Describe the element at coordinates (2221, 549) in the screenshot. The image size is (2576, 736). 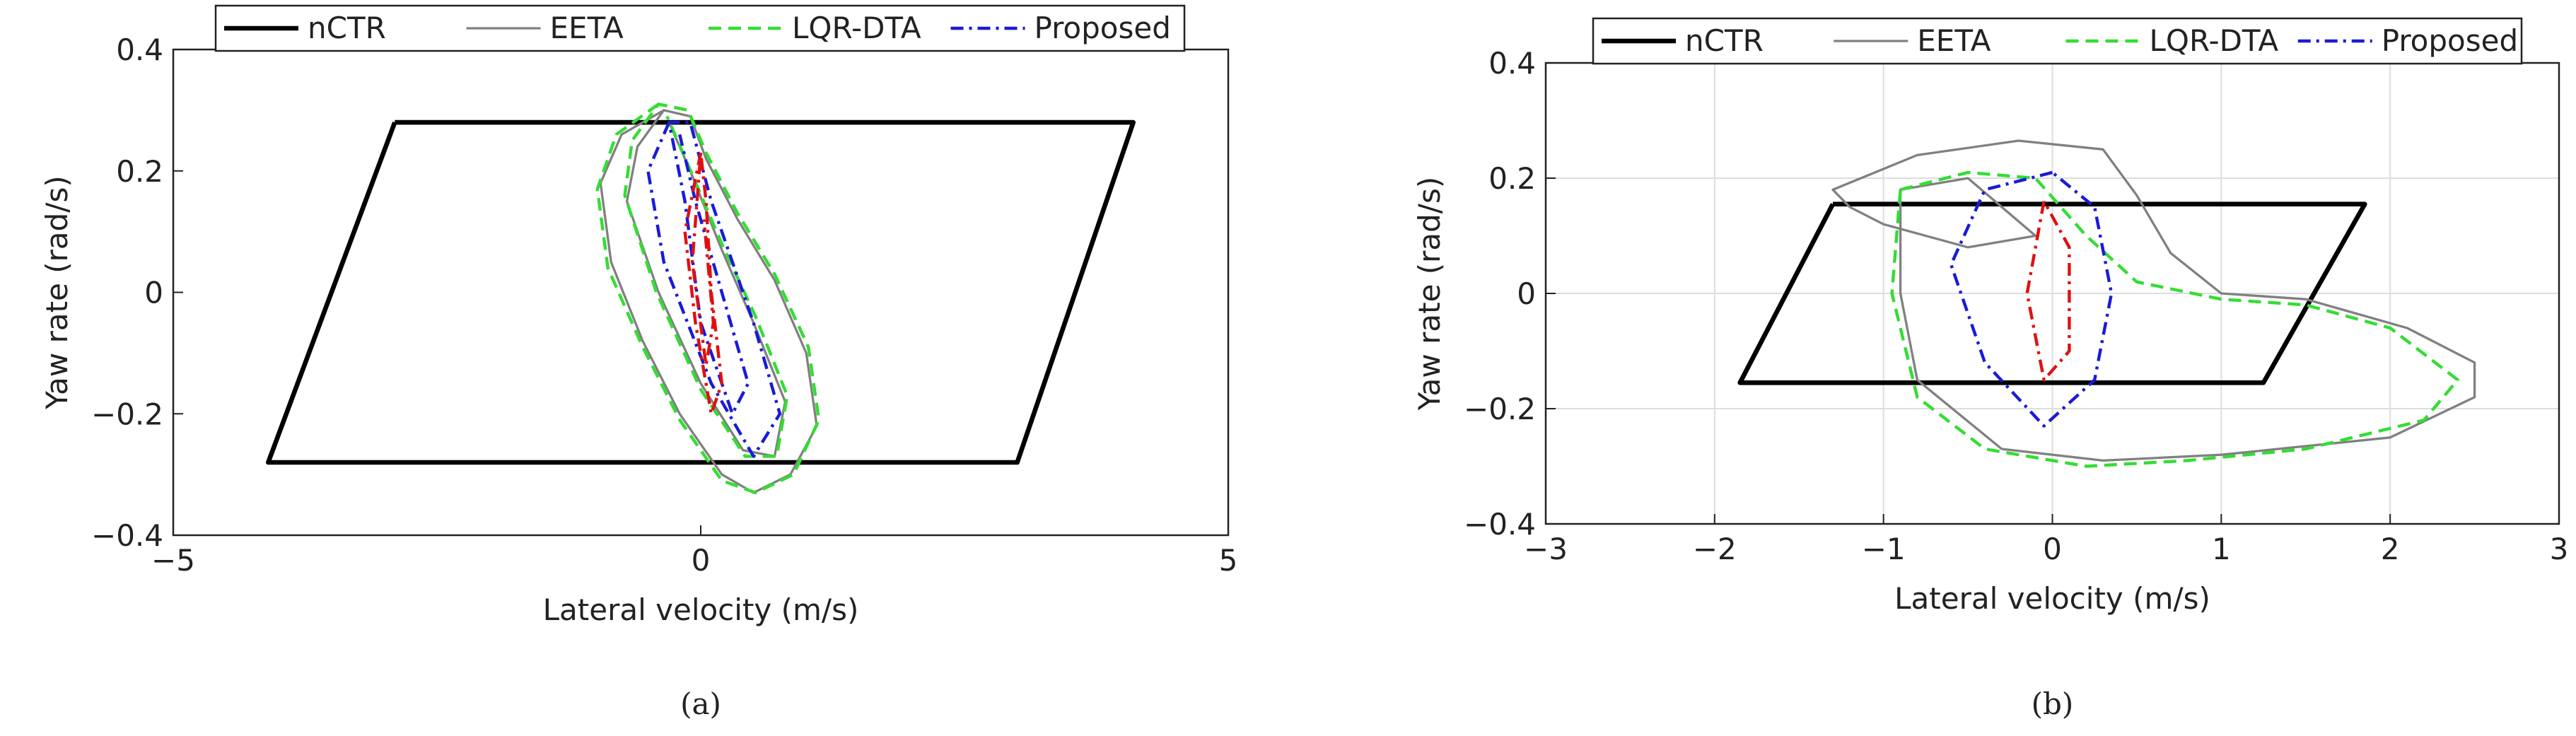
I see `x-tick-label: 1` at that location.